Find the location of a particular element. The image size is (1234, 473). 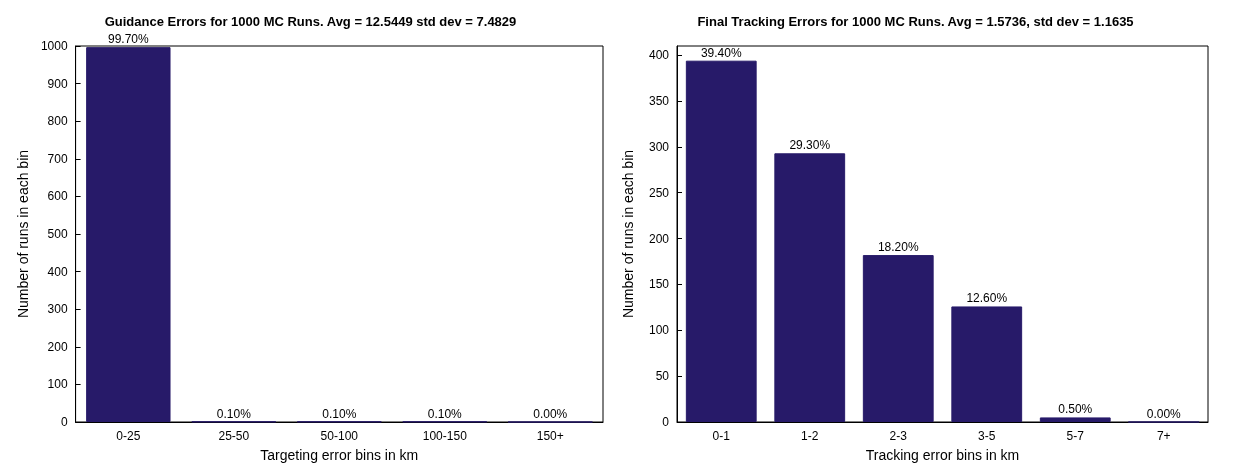

y-tick-label: 600 is located at coordinates (57, 196).